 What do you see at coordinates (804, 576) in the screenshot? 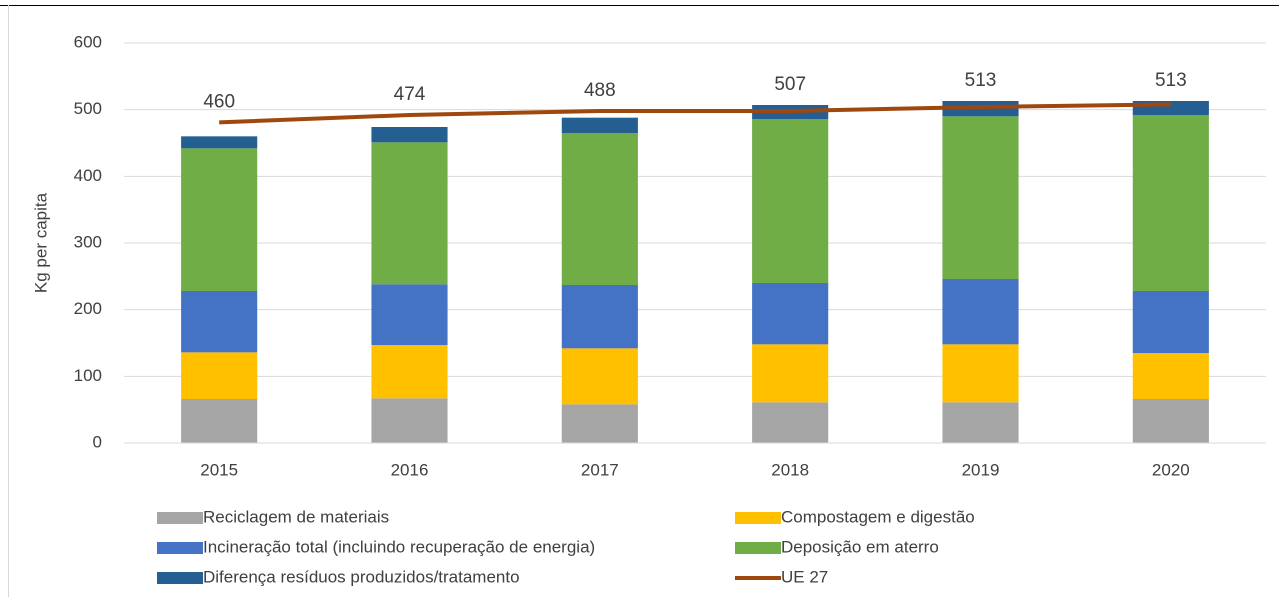
I see `legend-label: UE 27` at bounding box center [804, 576].